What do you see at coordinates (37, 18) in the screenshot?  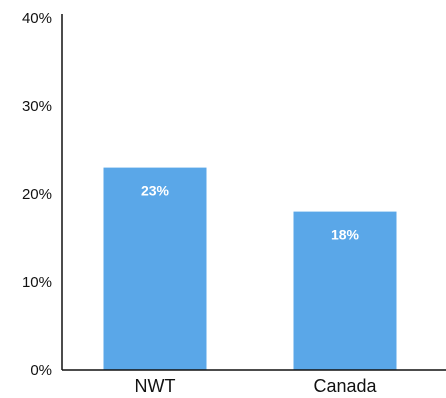 I see `y-tick-label: 40%` at bounding box center [37, 18].